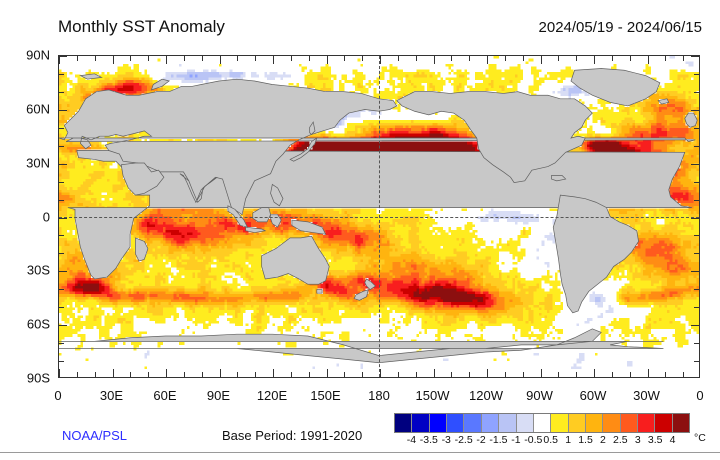 The image size is (720, 460). I want to click on x-axis-tick-label: 120W, so click(486, 395).